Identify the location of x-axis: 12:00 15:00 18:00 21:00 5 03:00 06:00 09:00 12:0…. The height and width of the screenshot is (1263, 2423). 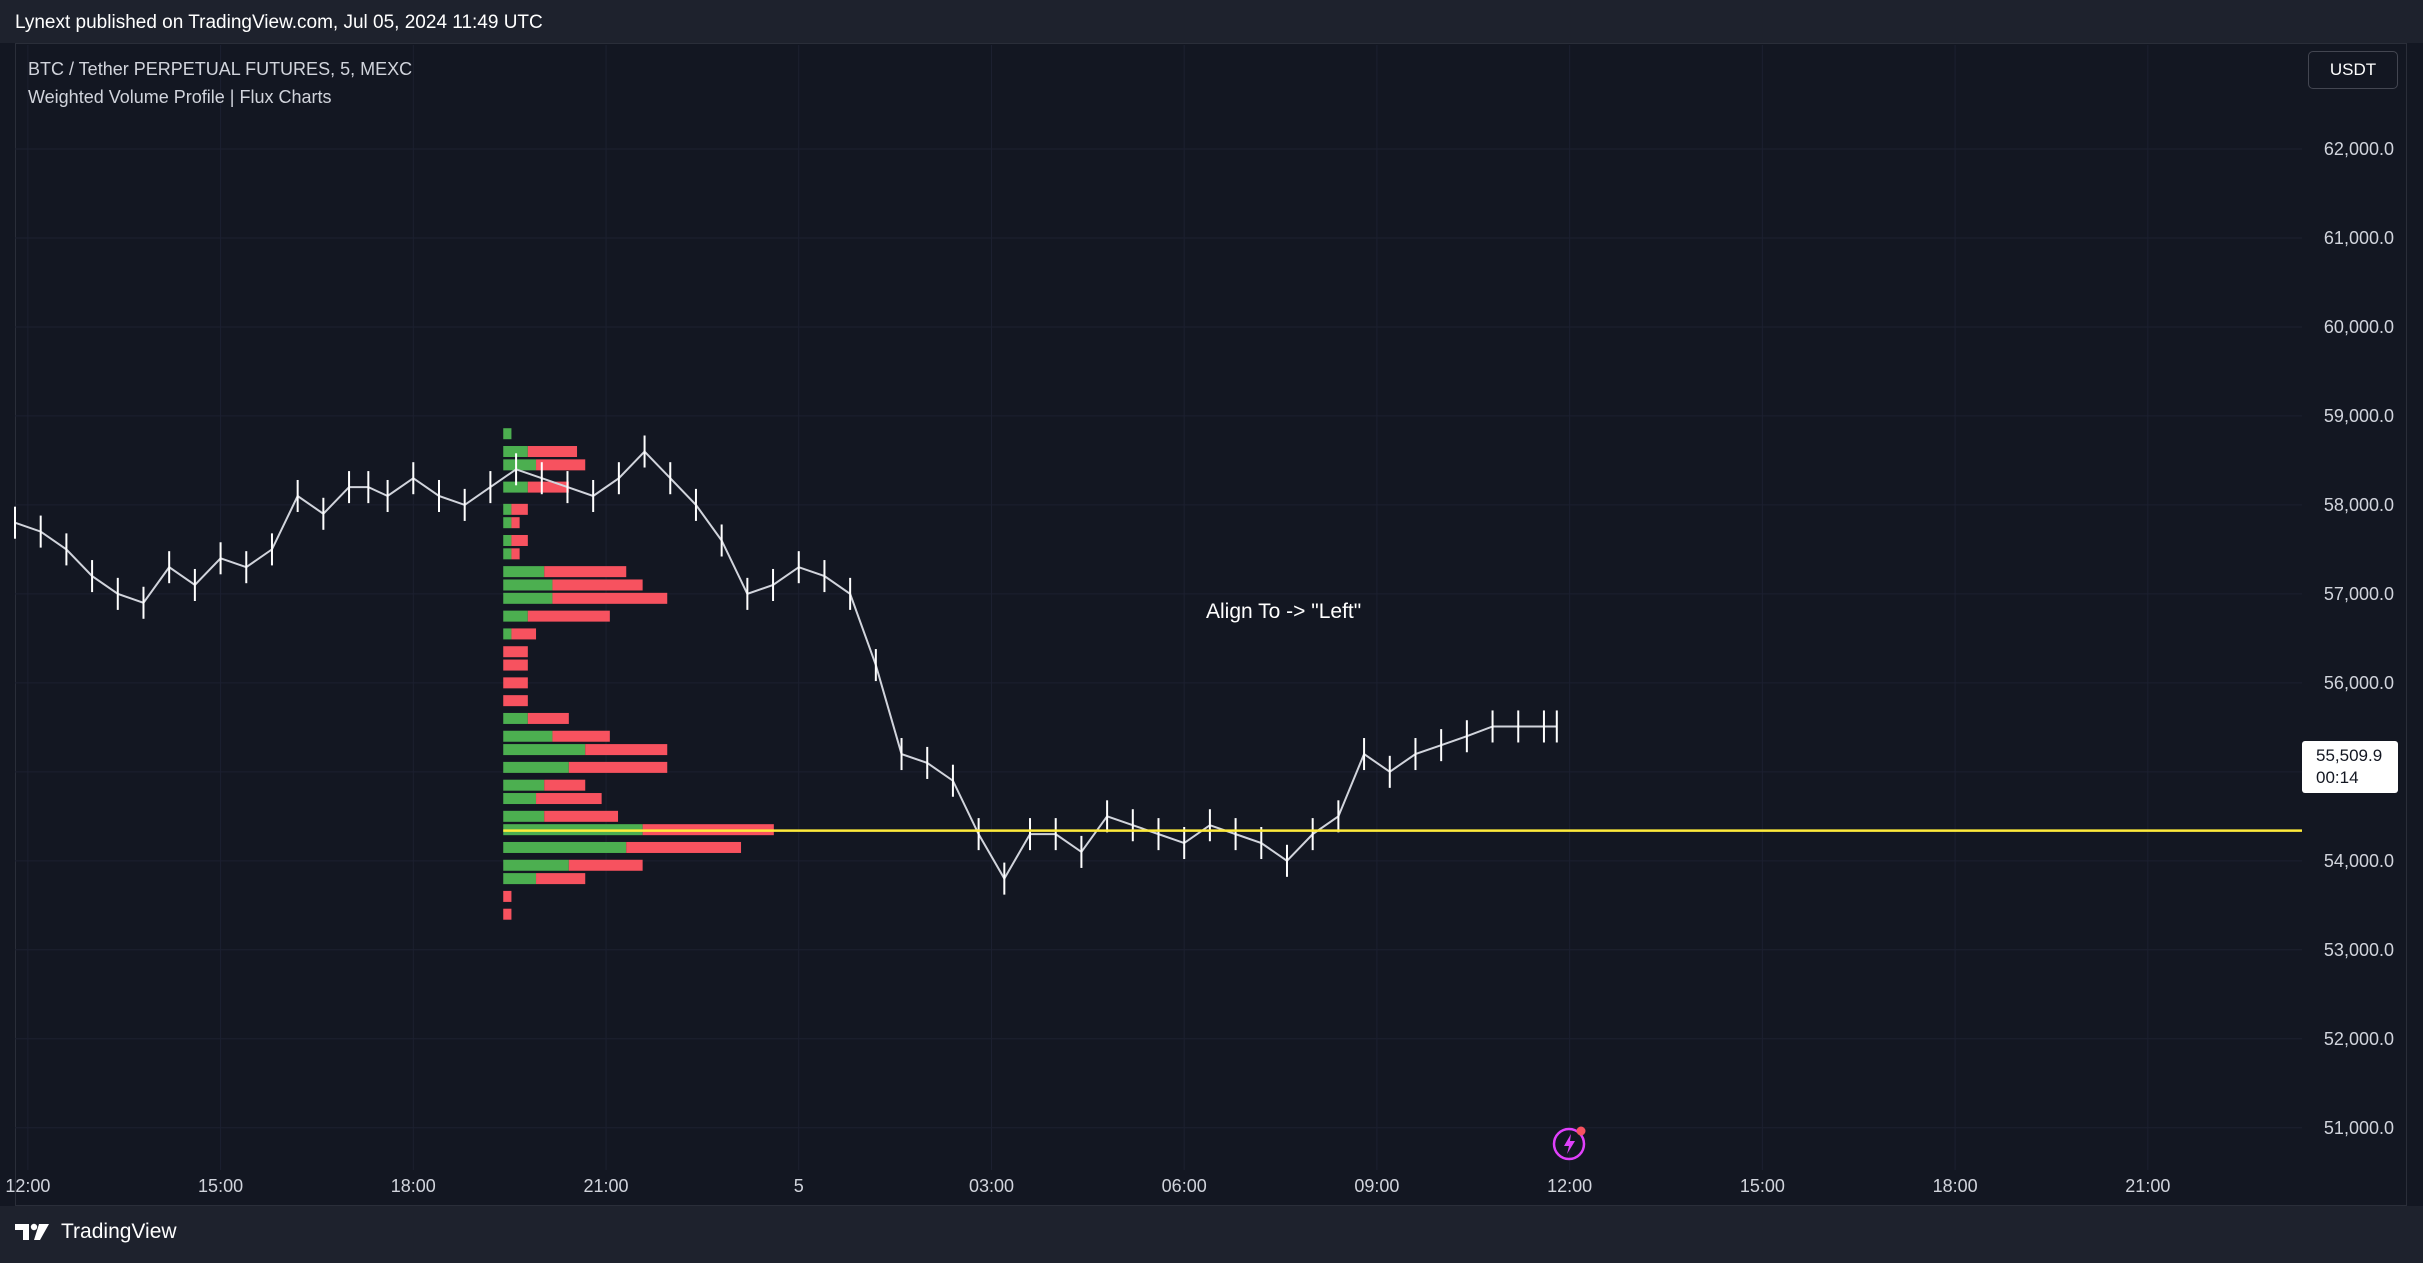
(1087, 1186).